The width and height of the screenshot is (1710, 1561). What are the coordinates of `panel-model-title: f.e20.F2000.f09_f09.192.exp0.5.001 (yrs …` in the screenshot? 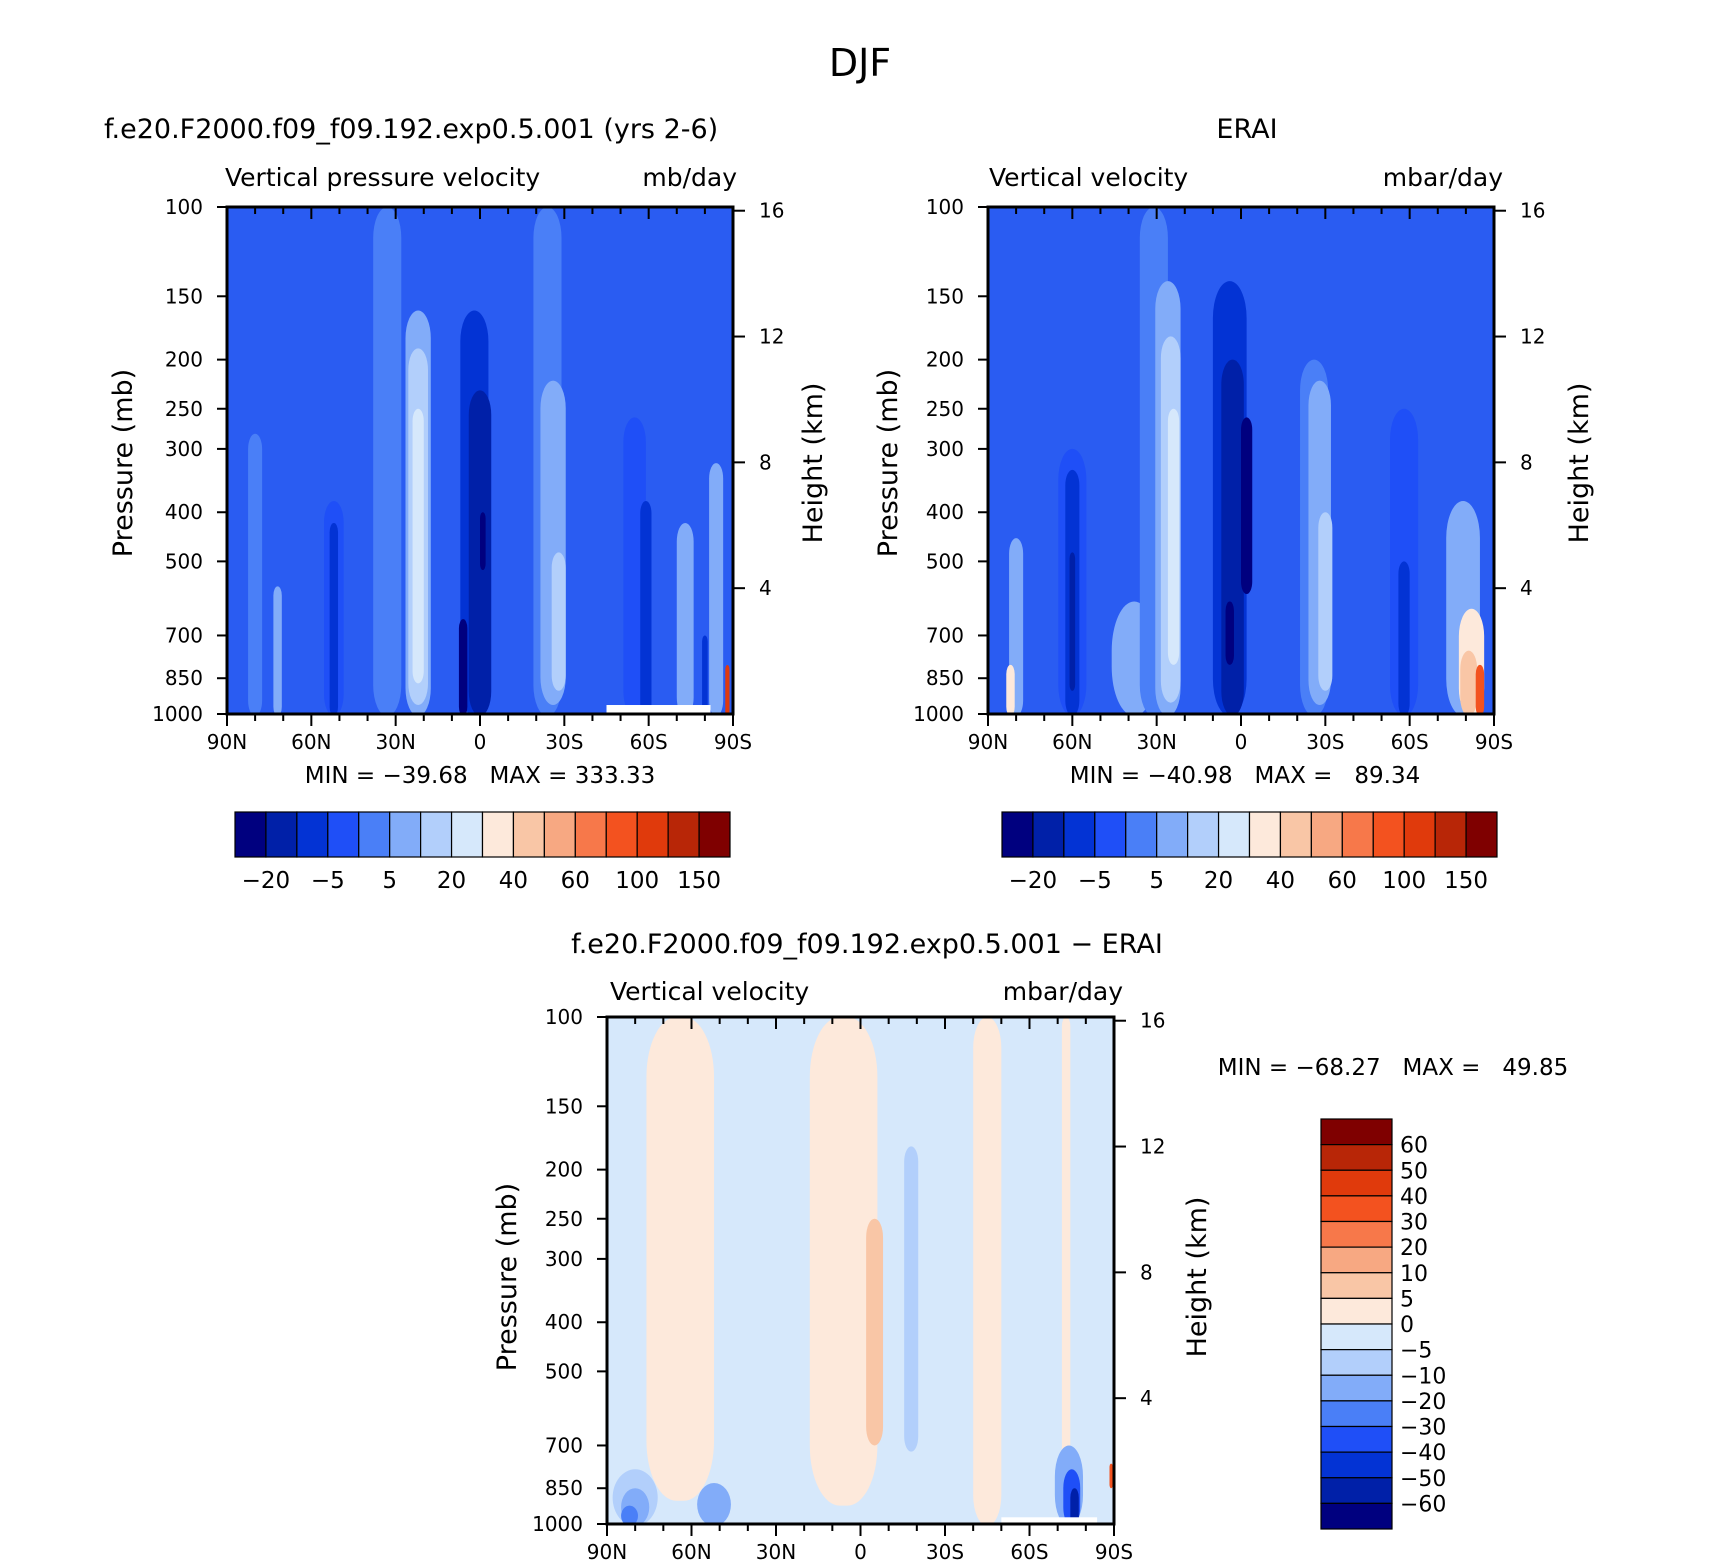 It's located at (411, 129).